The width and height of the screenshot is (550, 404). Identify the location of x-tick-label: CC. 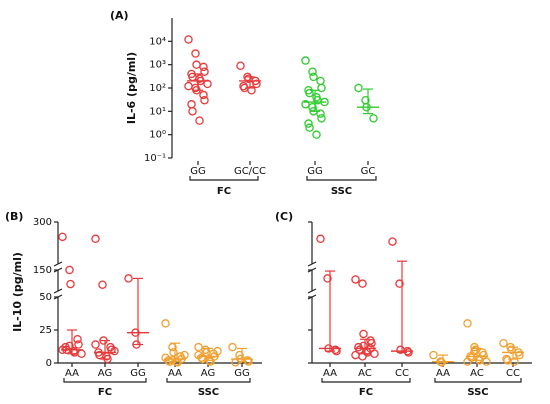
(513, 373).